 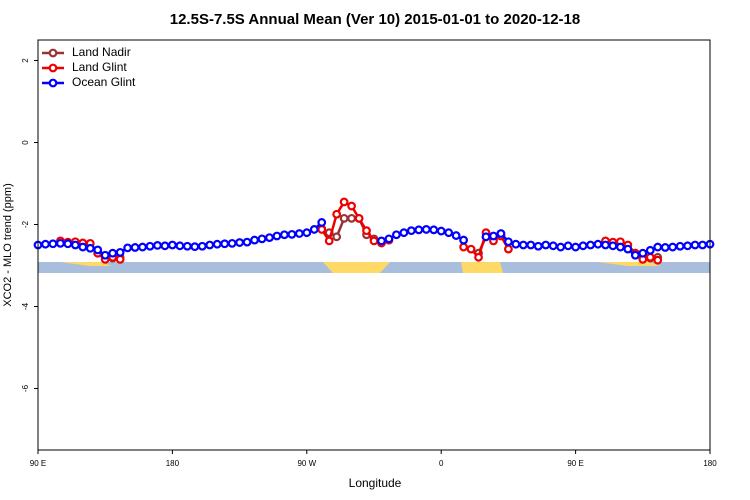 What do you see at coordinates (25, 306) in the screenshot?
I see `y-tick-label: -4` at bounding box center [25, 306].